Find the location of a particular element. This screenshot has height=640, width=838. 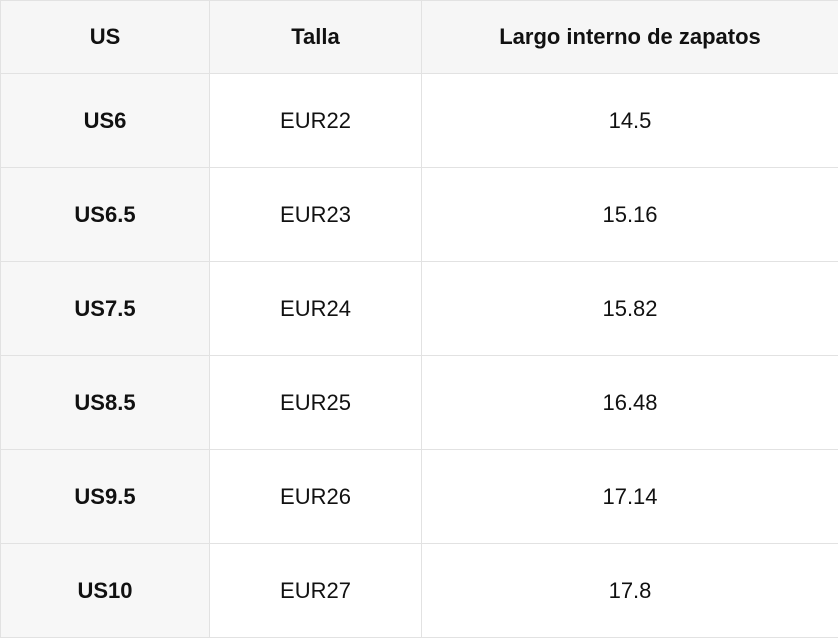

table-cell: US6 is located at coordinates (105, 120).